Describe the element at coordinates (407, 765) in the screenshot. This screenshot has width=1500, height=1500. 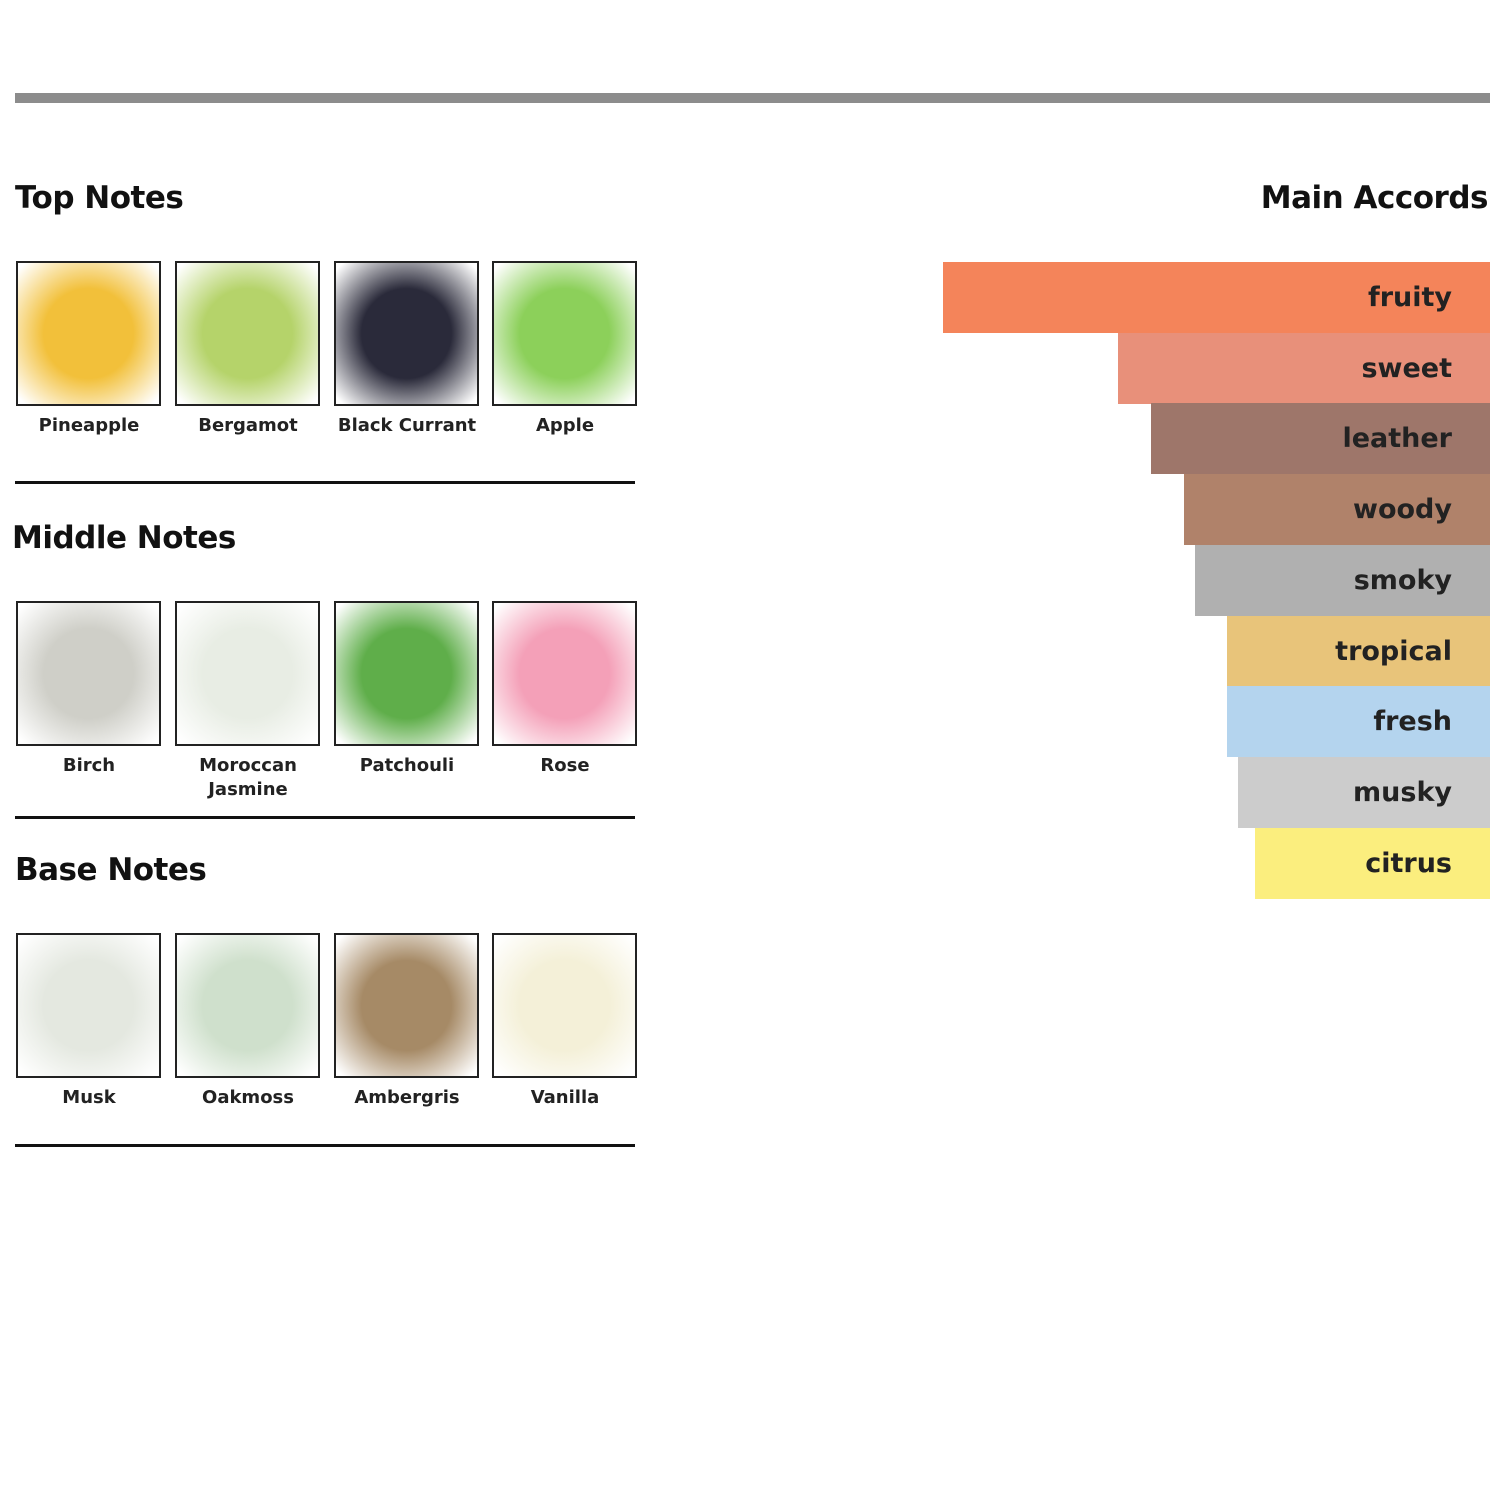
I see `note-label: Patchouli` at that location.